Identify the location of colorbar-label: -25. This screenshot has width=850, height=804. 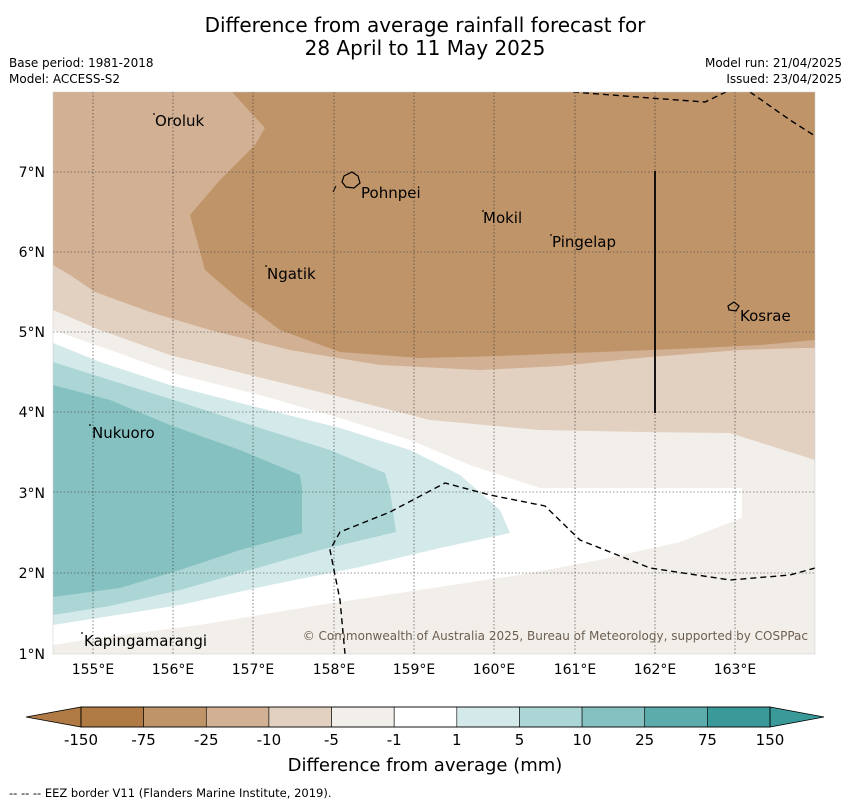
(206, 740).